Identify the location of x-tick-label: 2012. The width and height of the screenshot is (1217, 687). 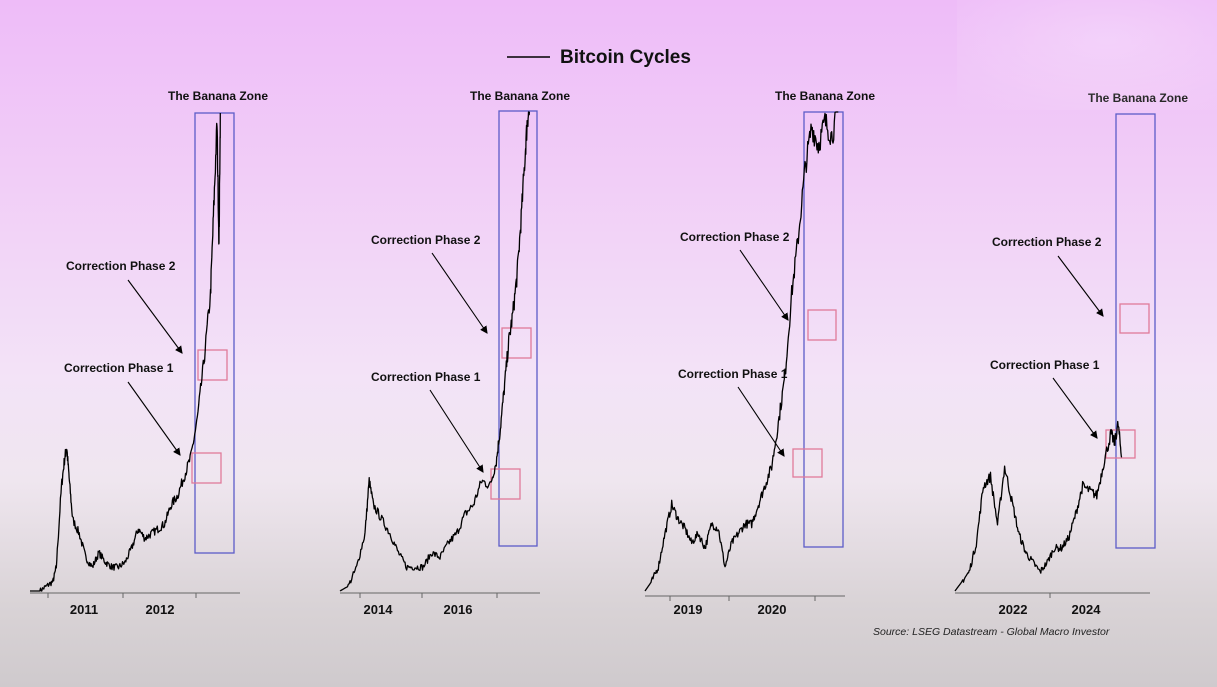
(160, 609).